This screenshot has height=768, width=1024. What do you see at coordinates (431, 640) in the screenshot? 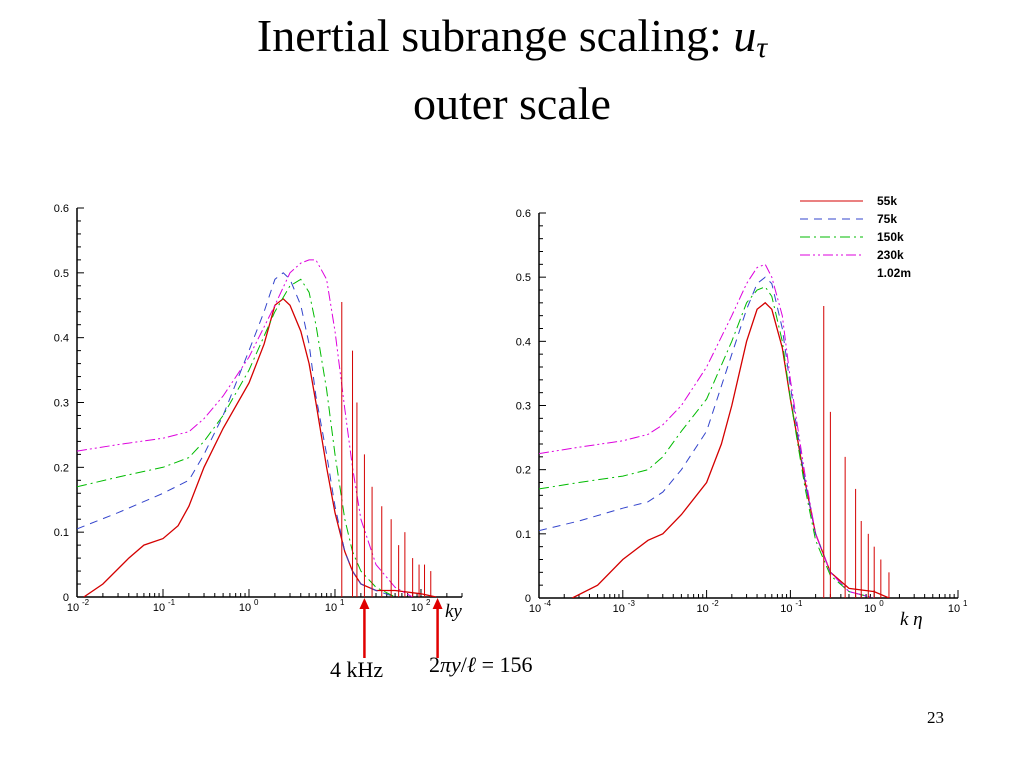
I see `annotations: 4 kHz 2πy/ℓ = 156` at bounding box center [431, 640].